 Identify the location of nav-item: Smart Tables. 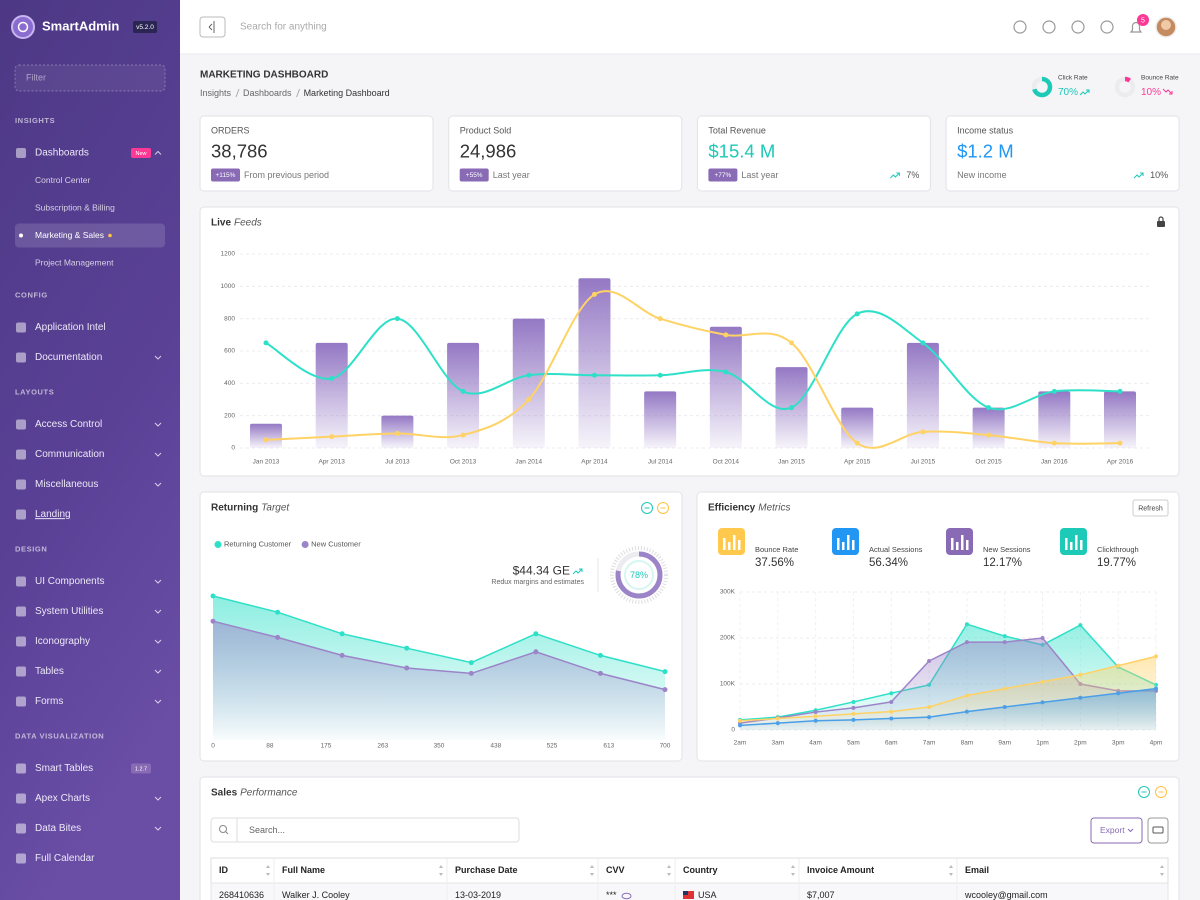
(64, 768).